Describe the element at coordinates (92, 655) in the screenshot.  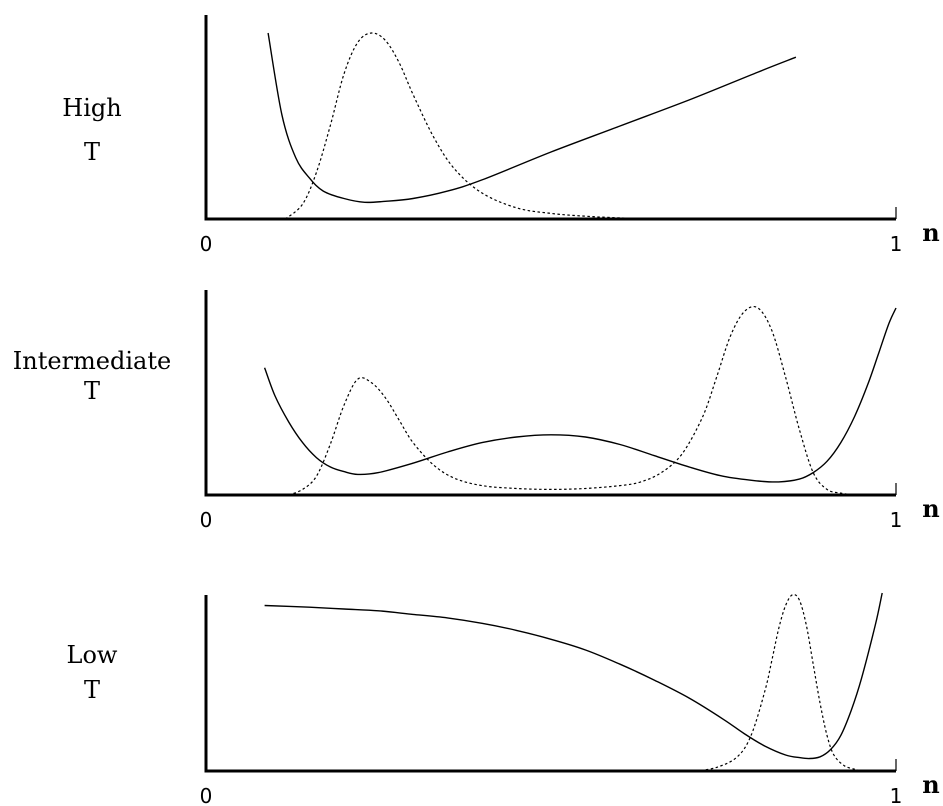
I see `panel-label-line: Low` at that location.